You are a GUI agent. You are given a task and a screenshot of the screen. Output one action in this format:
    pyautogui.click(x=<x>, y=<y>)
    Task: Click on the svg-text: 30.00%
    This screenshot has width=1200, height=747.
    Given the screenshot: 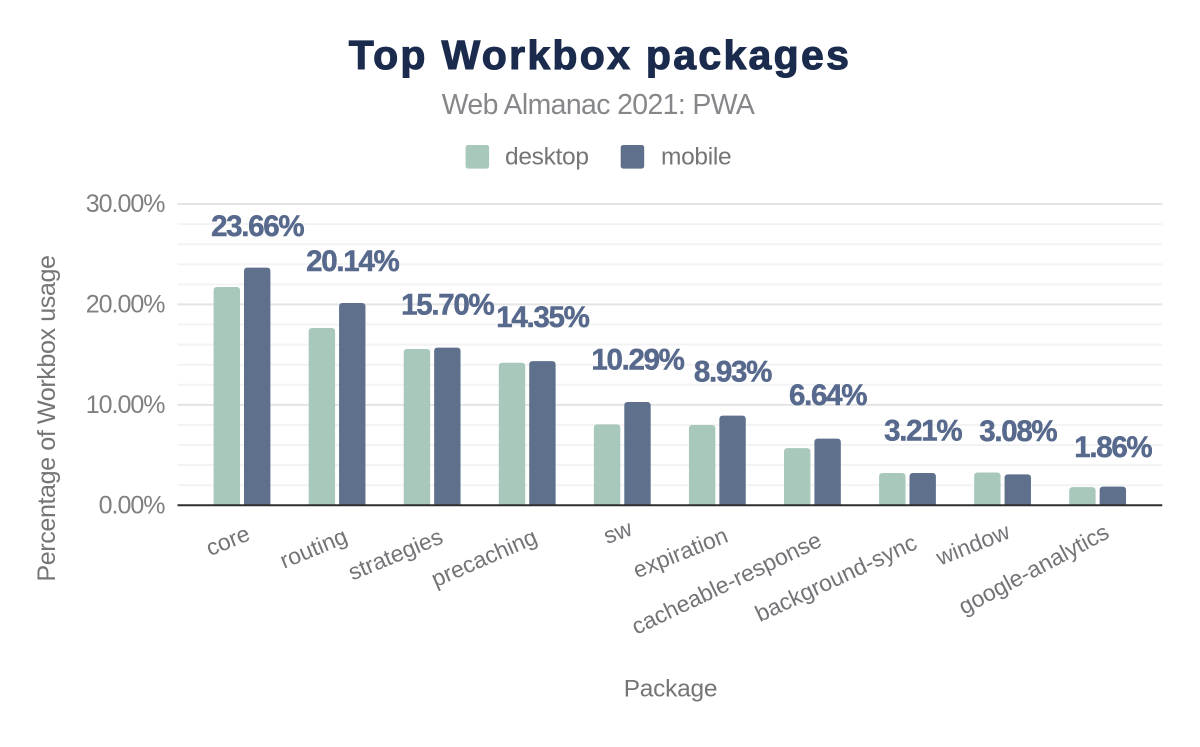 What is the action you would take?
    pyautogui.click(x=126, y=204)
    